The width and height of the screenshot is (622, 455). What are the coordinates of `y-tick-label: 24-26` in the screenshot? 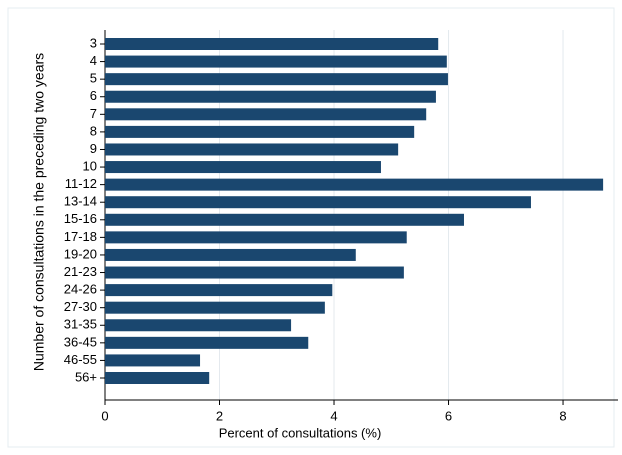 It's located at (80, 289).